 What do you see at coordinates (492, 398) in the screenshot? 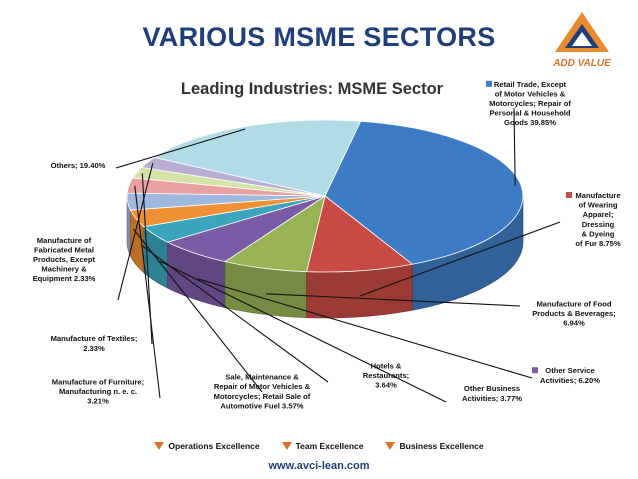
I see `slice-label-line: Activities; 3.77%` at bounding box center [492, 398].